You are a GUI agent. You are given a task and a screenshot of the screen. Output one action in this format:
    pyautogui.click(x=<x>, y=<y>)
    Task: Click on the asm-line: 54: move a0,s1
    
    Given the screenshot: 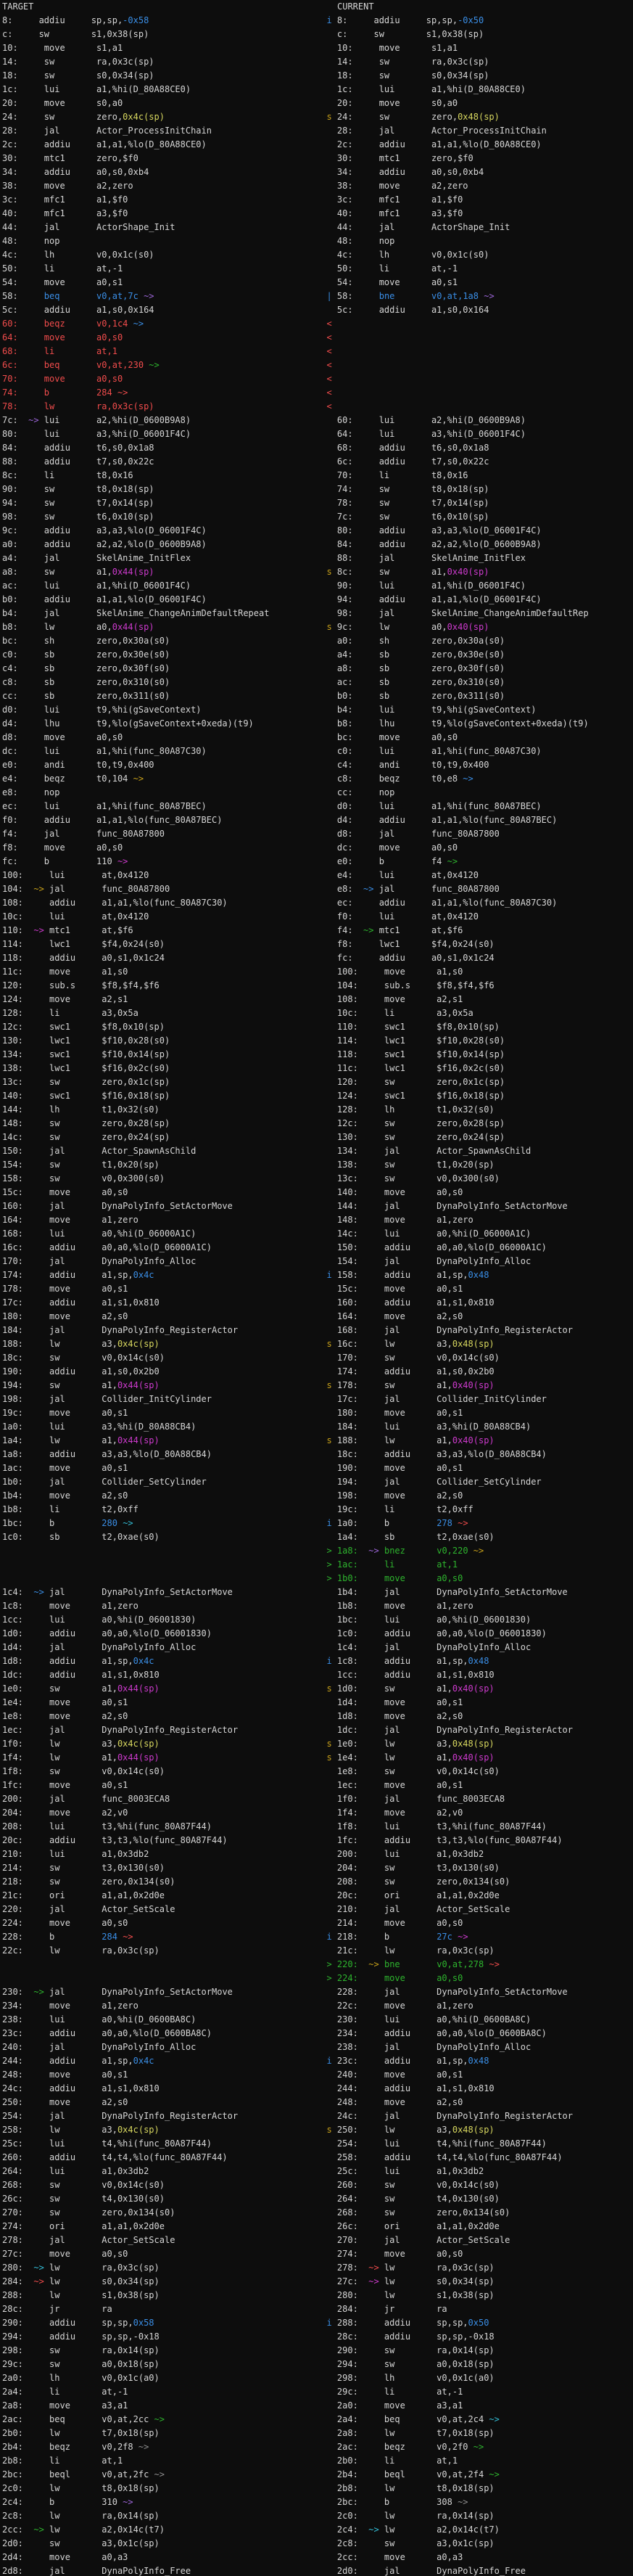 What is the action you would take?
    pyautogui.click(x=387, y=282)
    